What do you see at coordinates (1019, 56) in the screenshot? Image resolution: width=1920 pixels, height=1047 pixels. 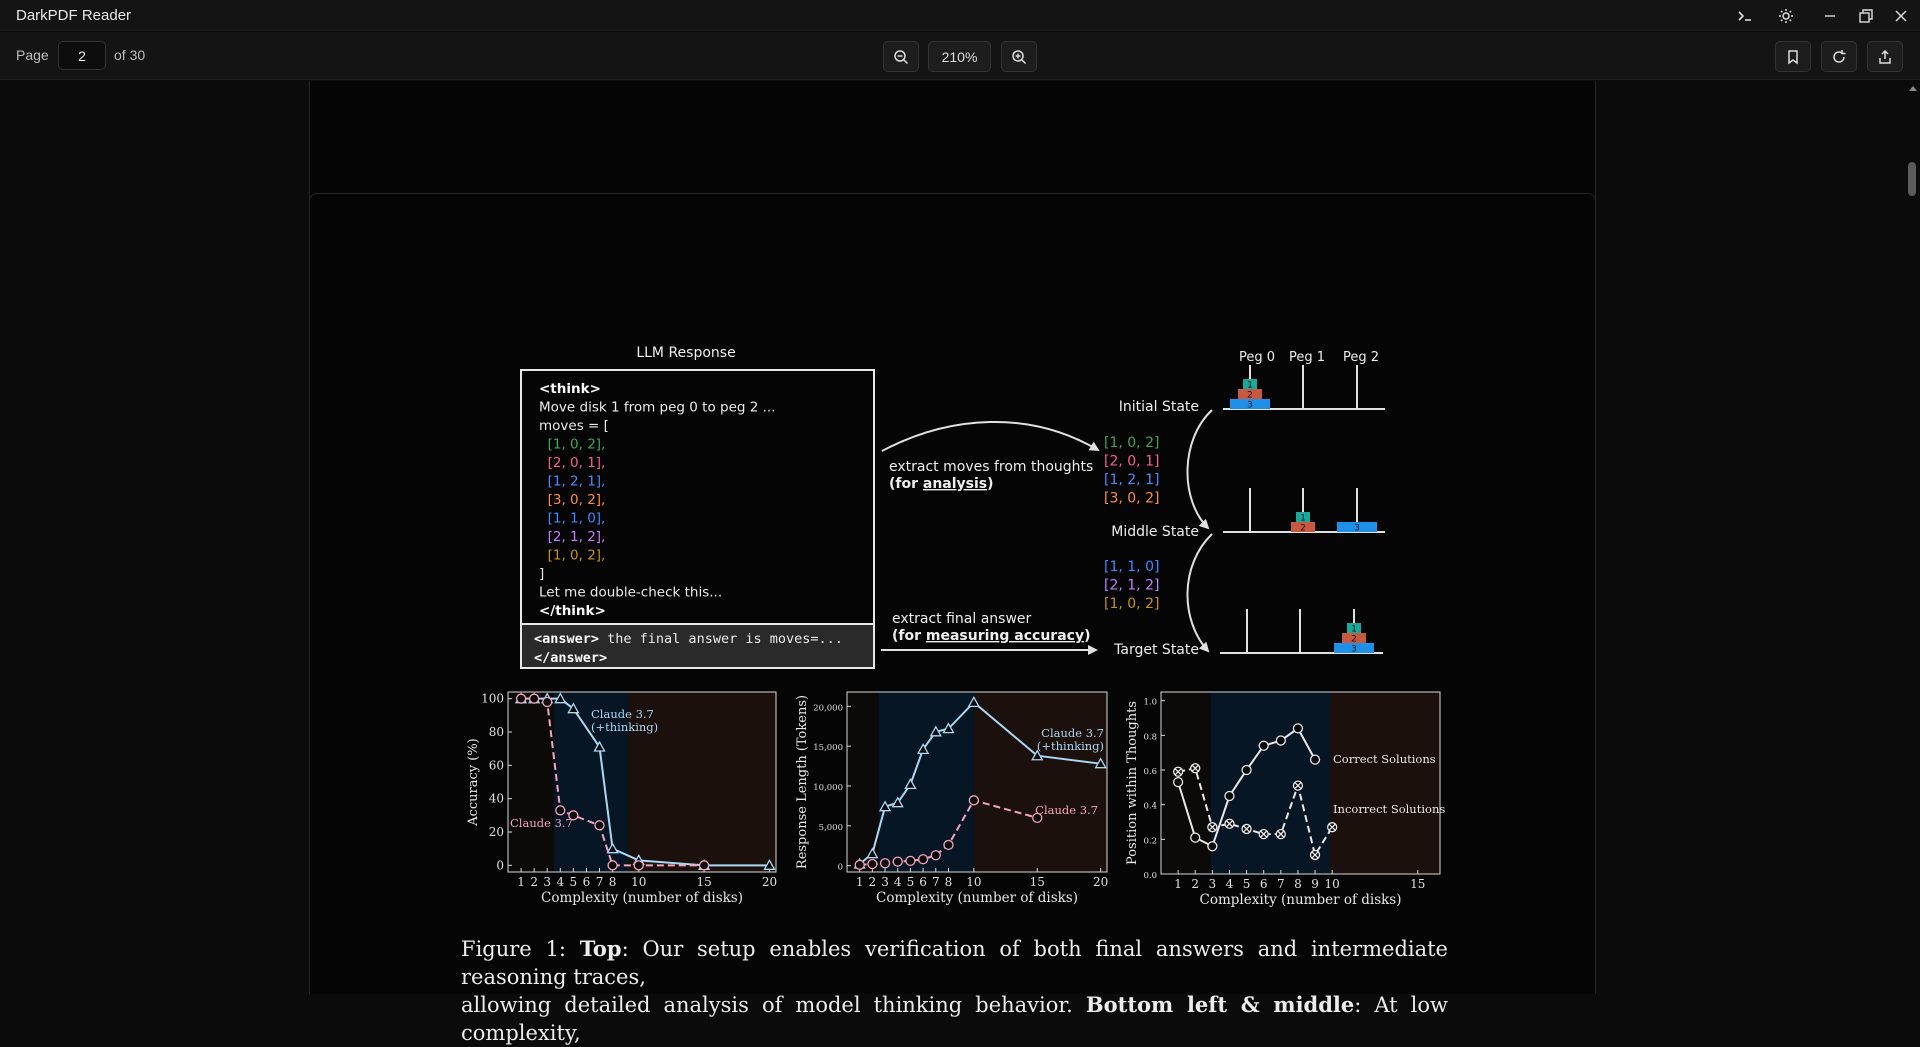 I see `zoom-in-button` at bounding box center [1019, 56].